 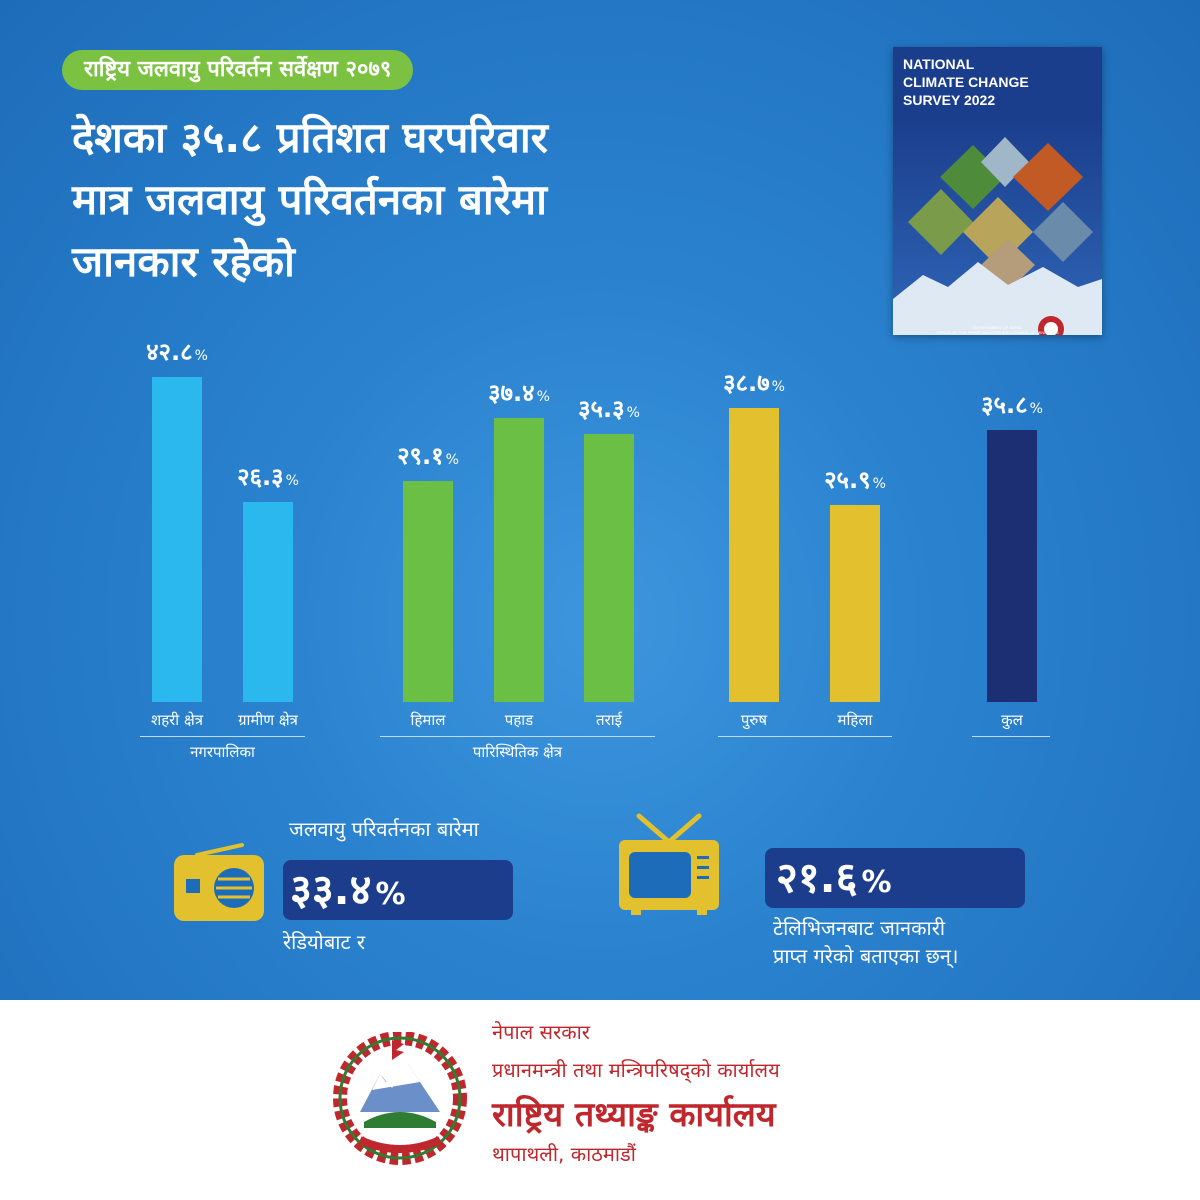 What do you see at coordinates (260, 477) in the screenshot?
I see `bar-value-number: २६.३` at bounding box center [260, 477].